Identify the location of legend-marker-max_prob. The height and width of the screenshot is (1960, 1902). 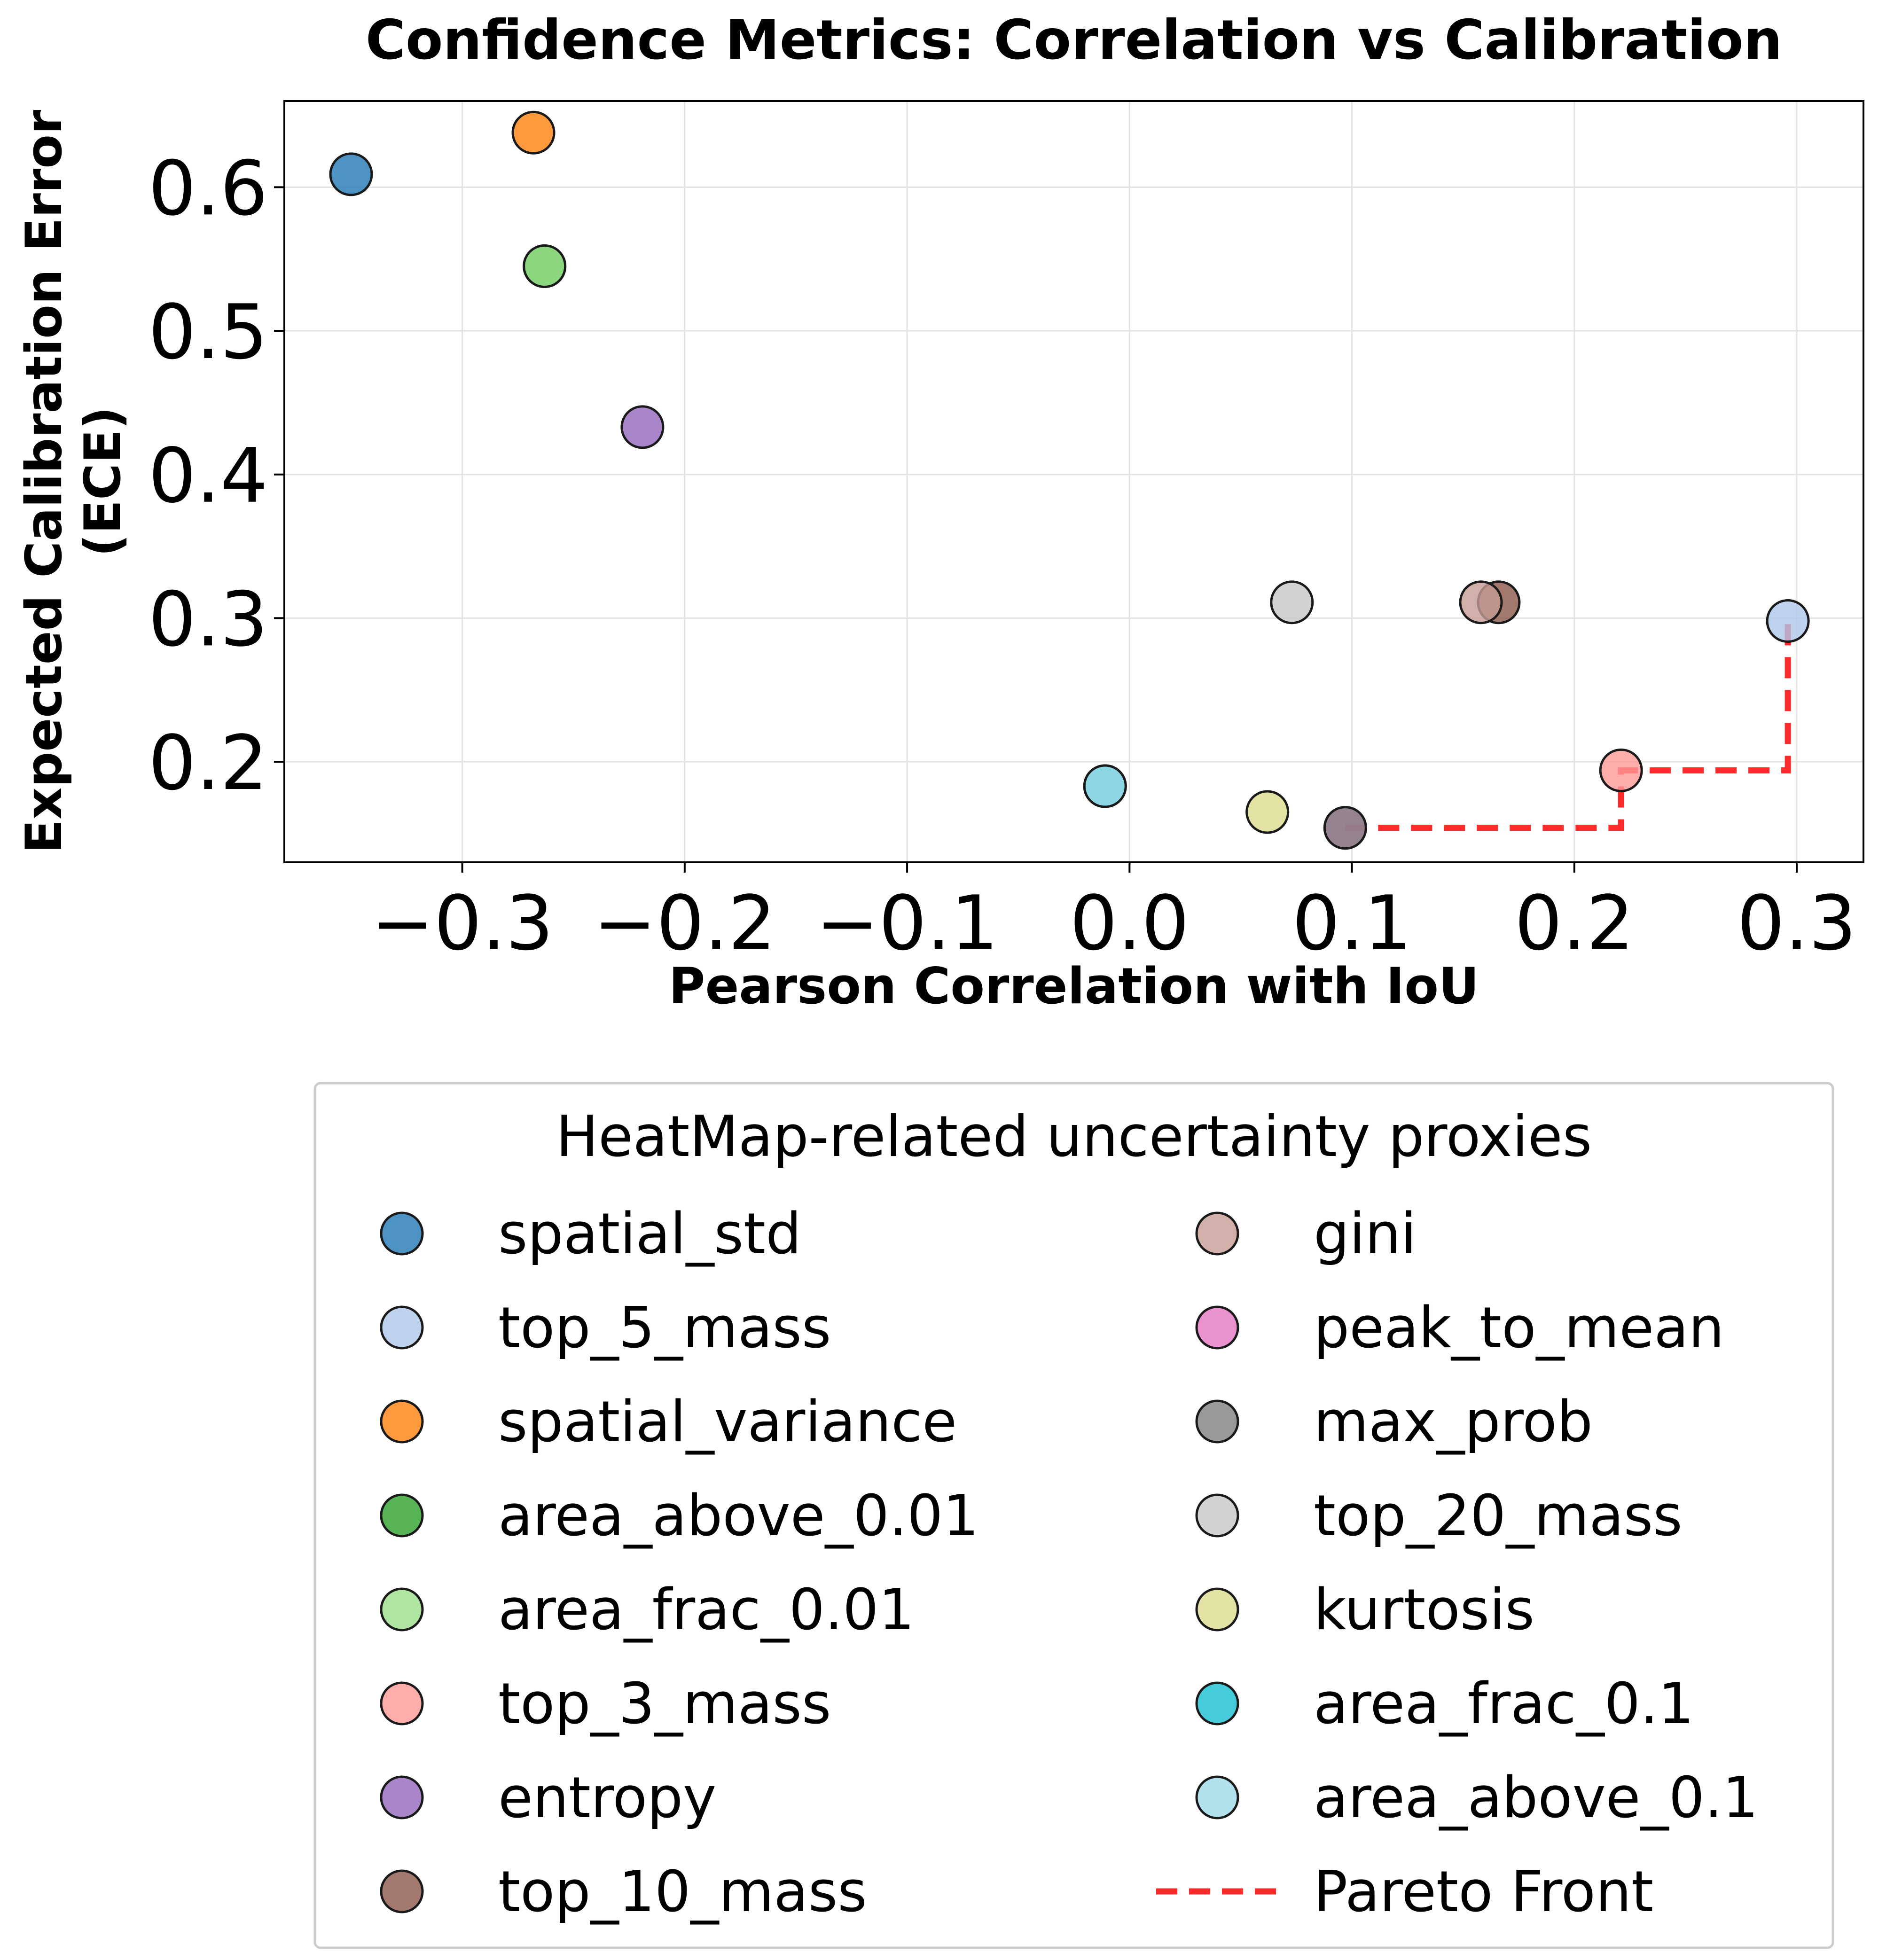
(1217, 1421).